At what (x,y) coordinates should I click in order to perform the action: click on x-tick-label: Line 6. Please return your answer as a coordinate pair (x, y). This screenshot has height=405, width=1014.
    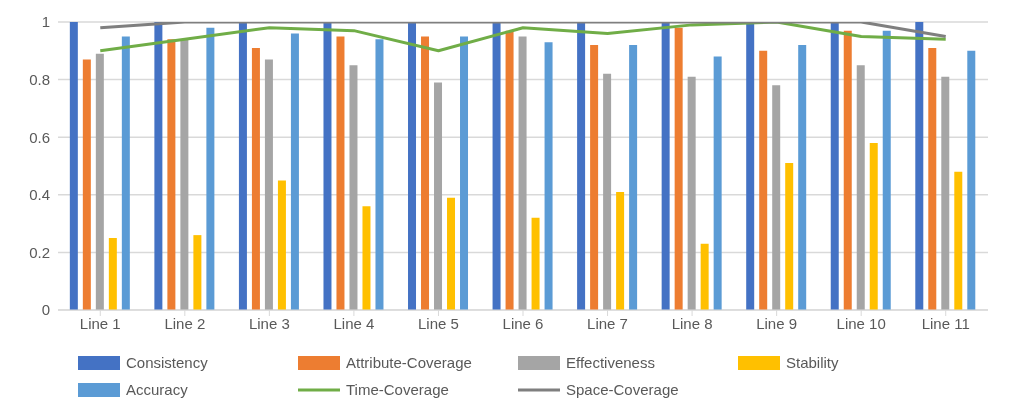
    Looking at the image, I should click on (523, 323).